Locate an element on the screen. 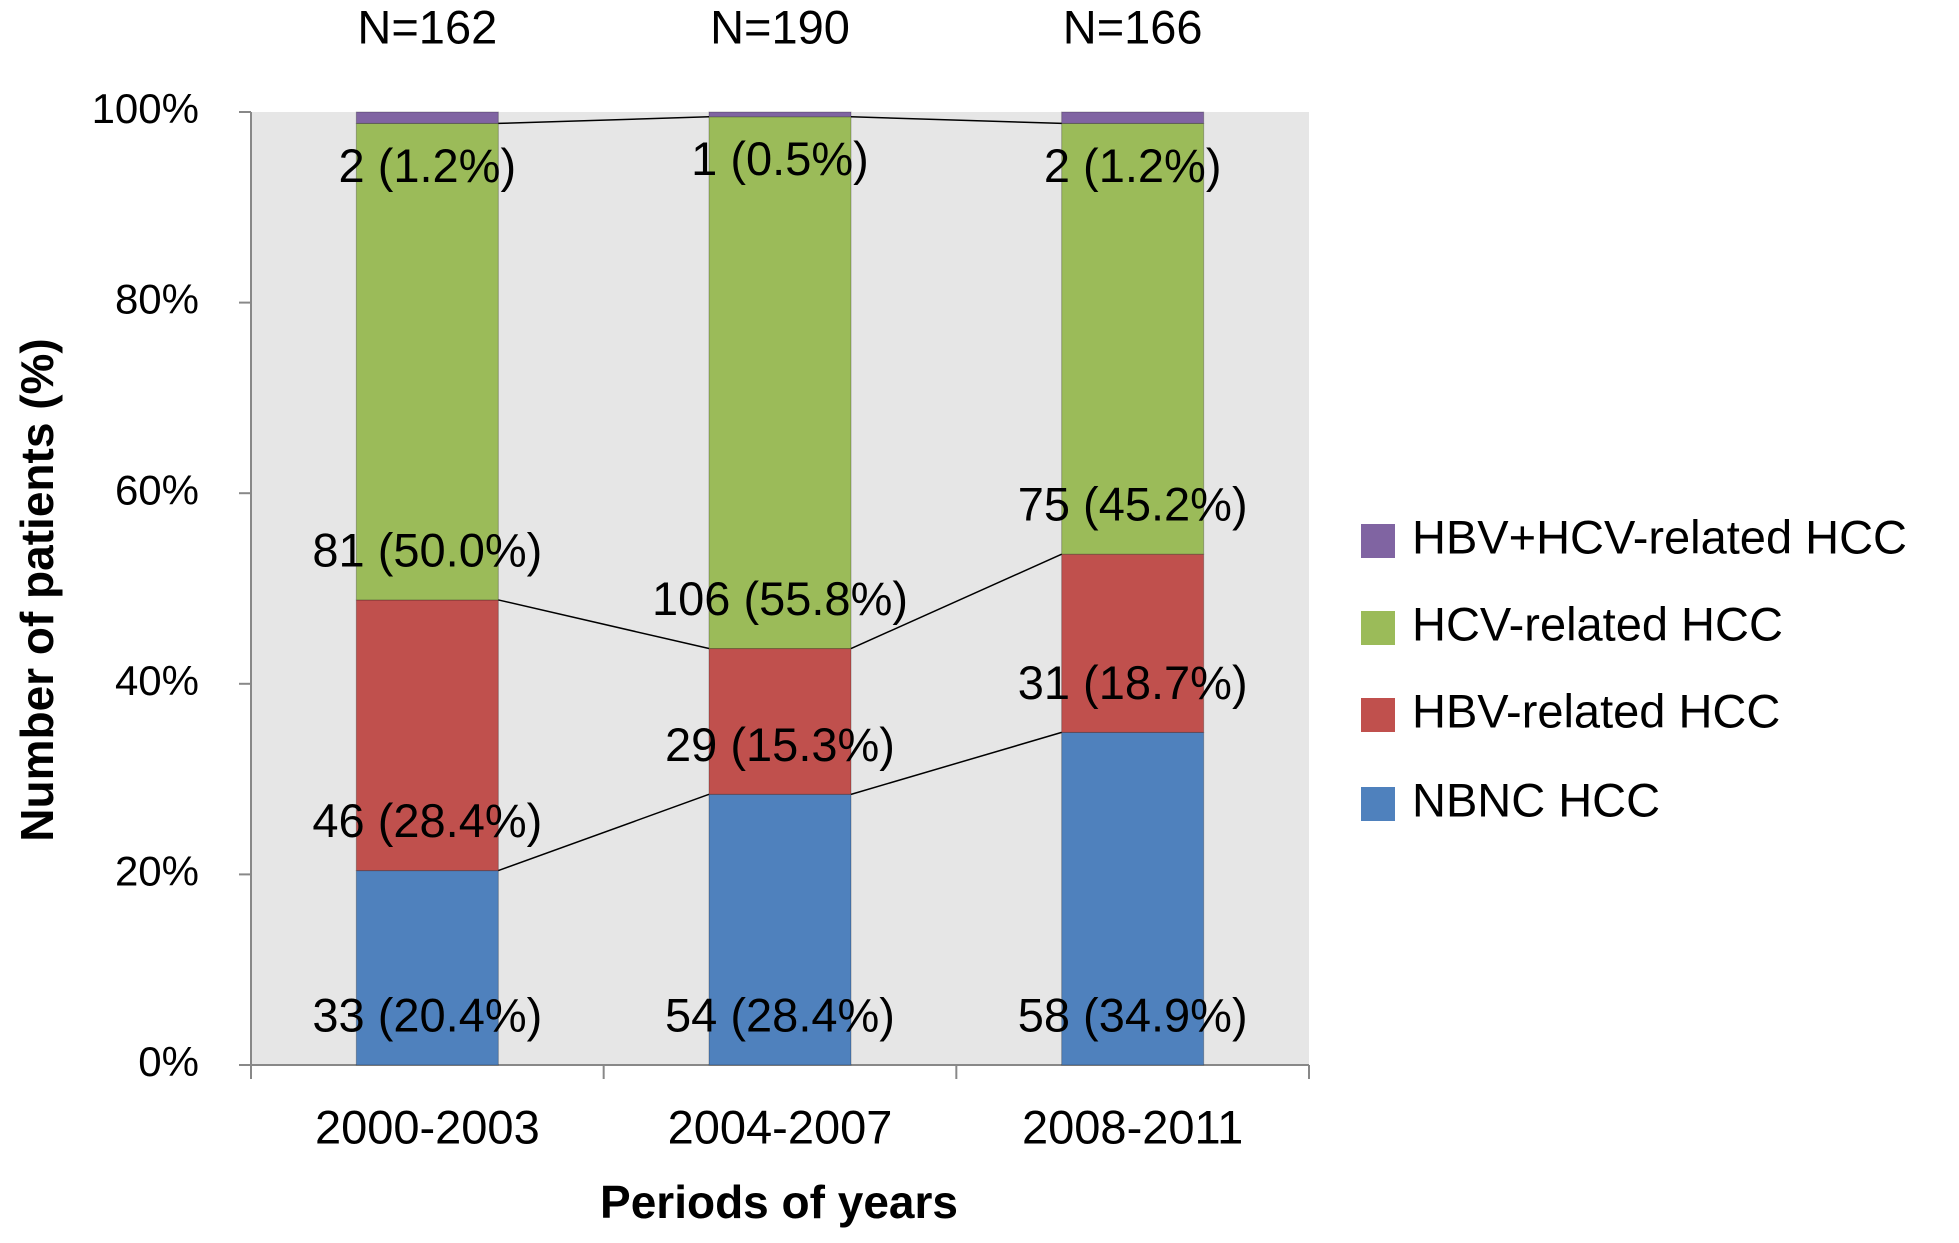 The height and width of the screenshot is (1243, 1959). y-tick-label: 100% is located at coordinates (145, 108).